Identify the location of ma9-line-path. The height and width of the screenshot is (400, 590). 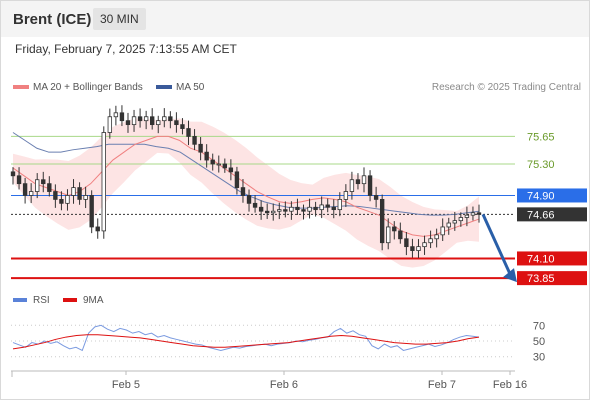
(246, 342).